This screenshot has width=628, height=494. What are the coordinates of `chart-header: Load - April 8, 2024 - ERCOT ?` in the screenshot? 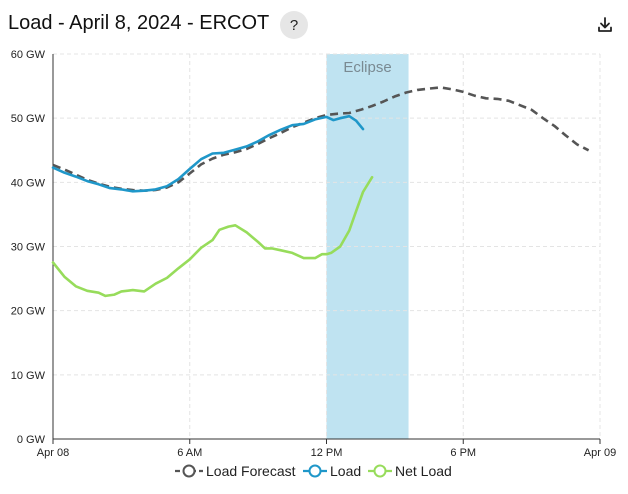 It's located at (314, 25).